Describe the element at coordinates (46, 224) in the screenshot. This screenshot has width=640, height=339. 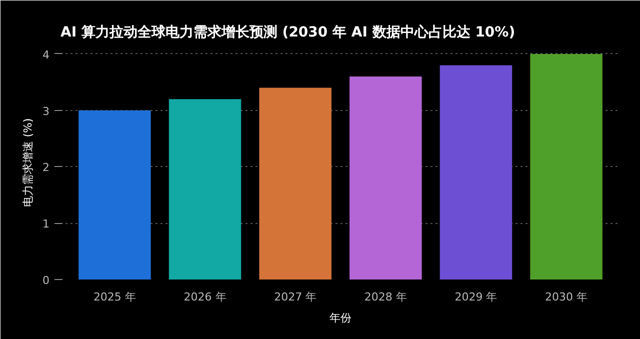
I see `y-tick-label: 1` at that location.